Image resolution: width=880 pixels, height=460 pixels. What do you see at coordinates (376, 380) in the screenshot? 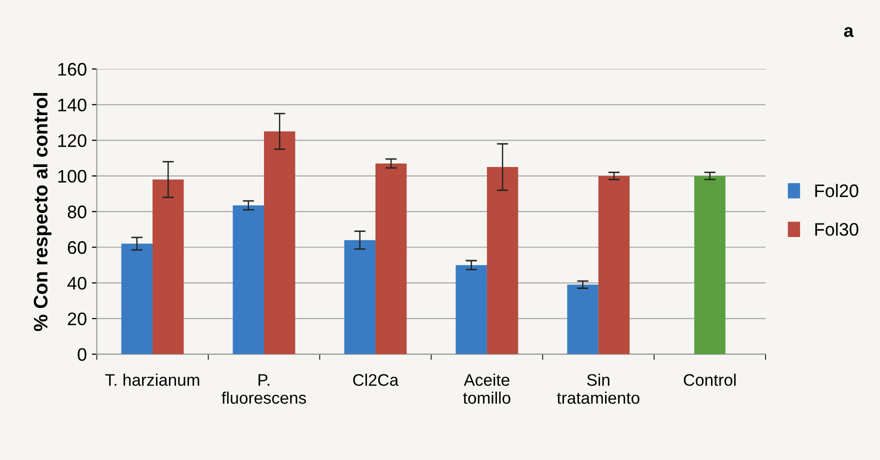
I see `x-tick-label: Cl2Ca` at bounding box center [376, 380].